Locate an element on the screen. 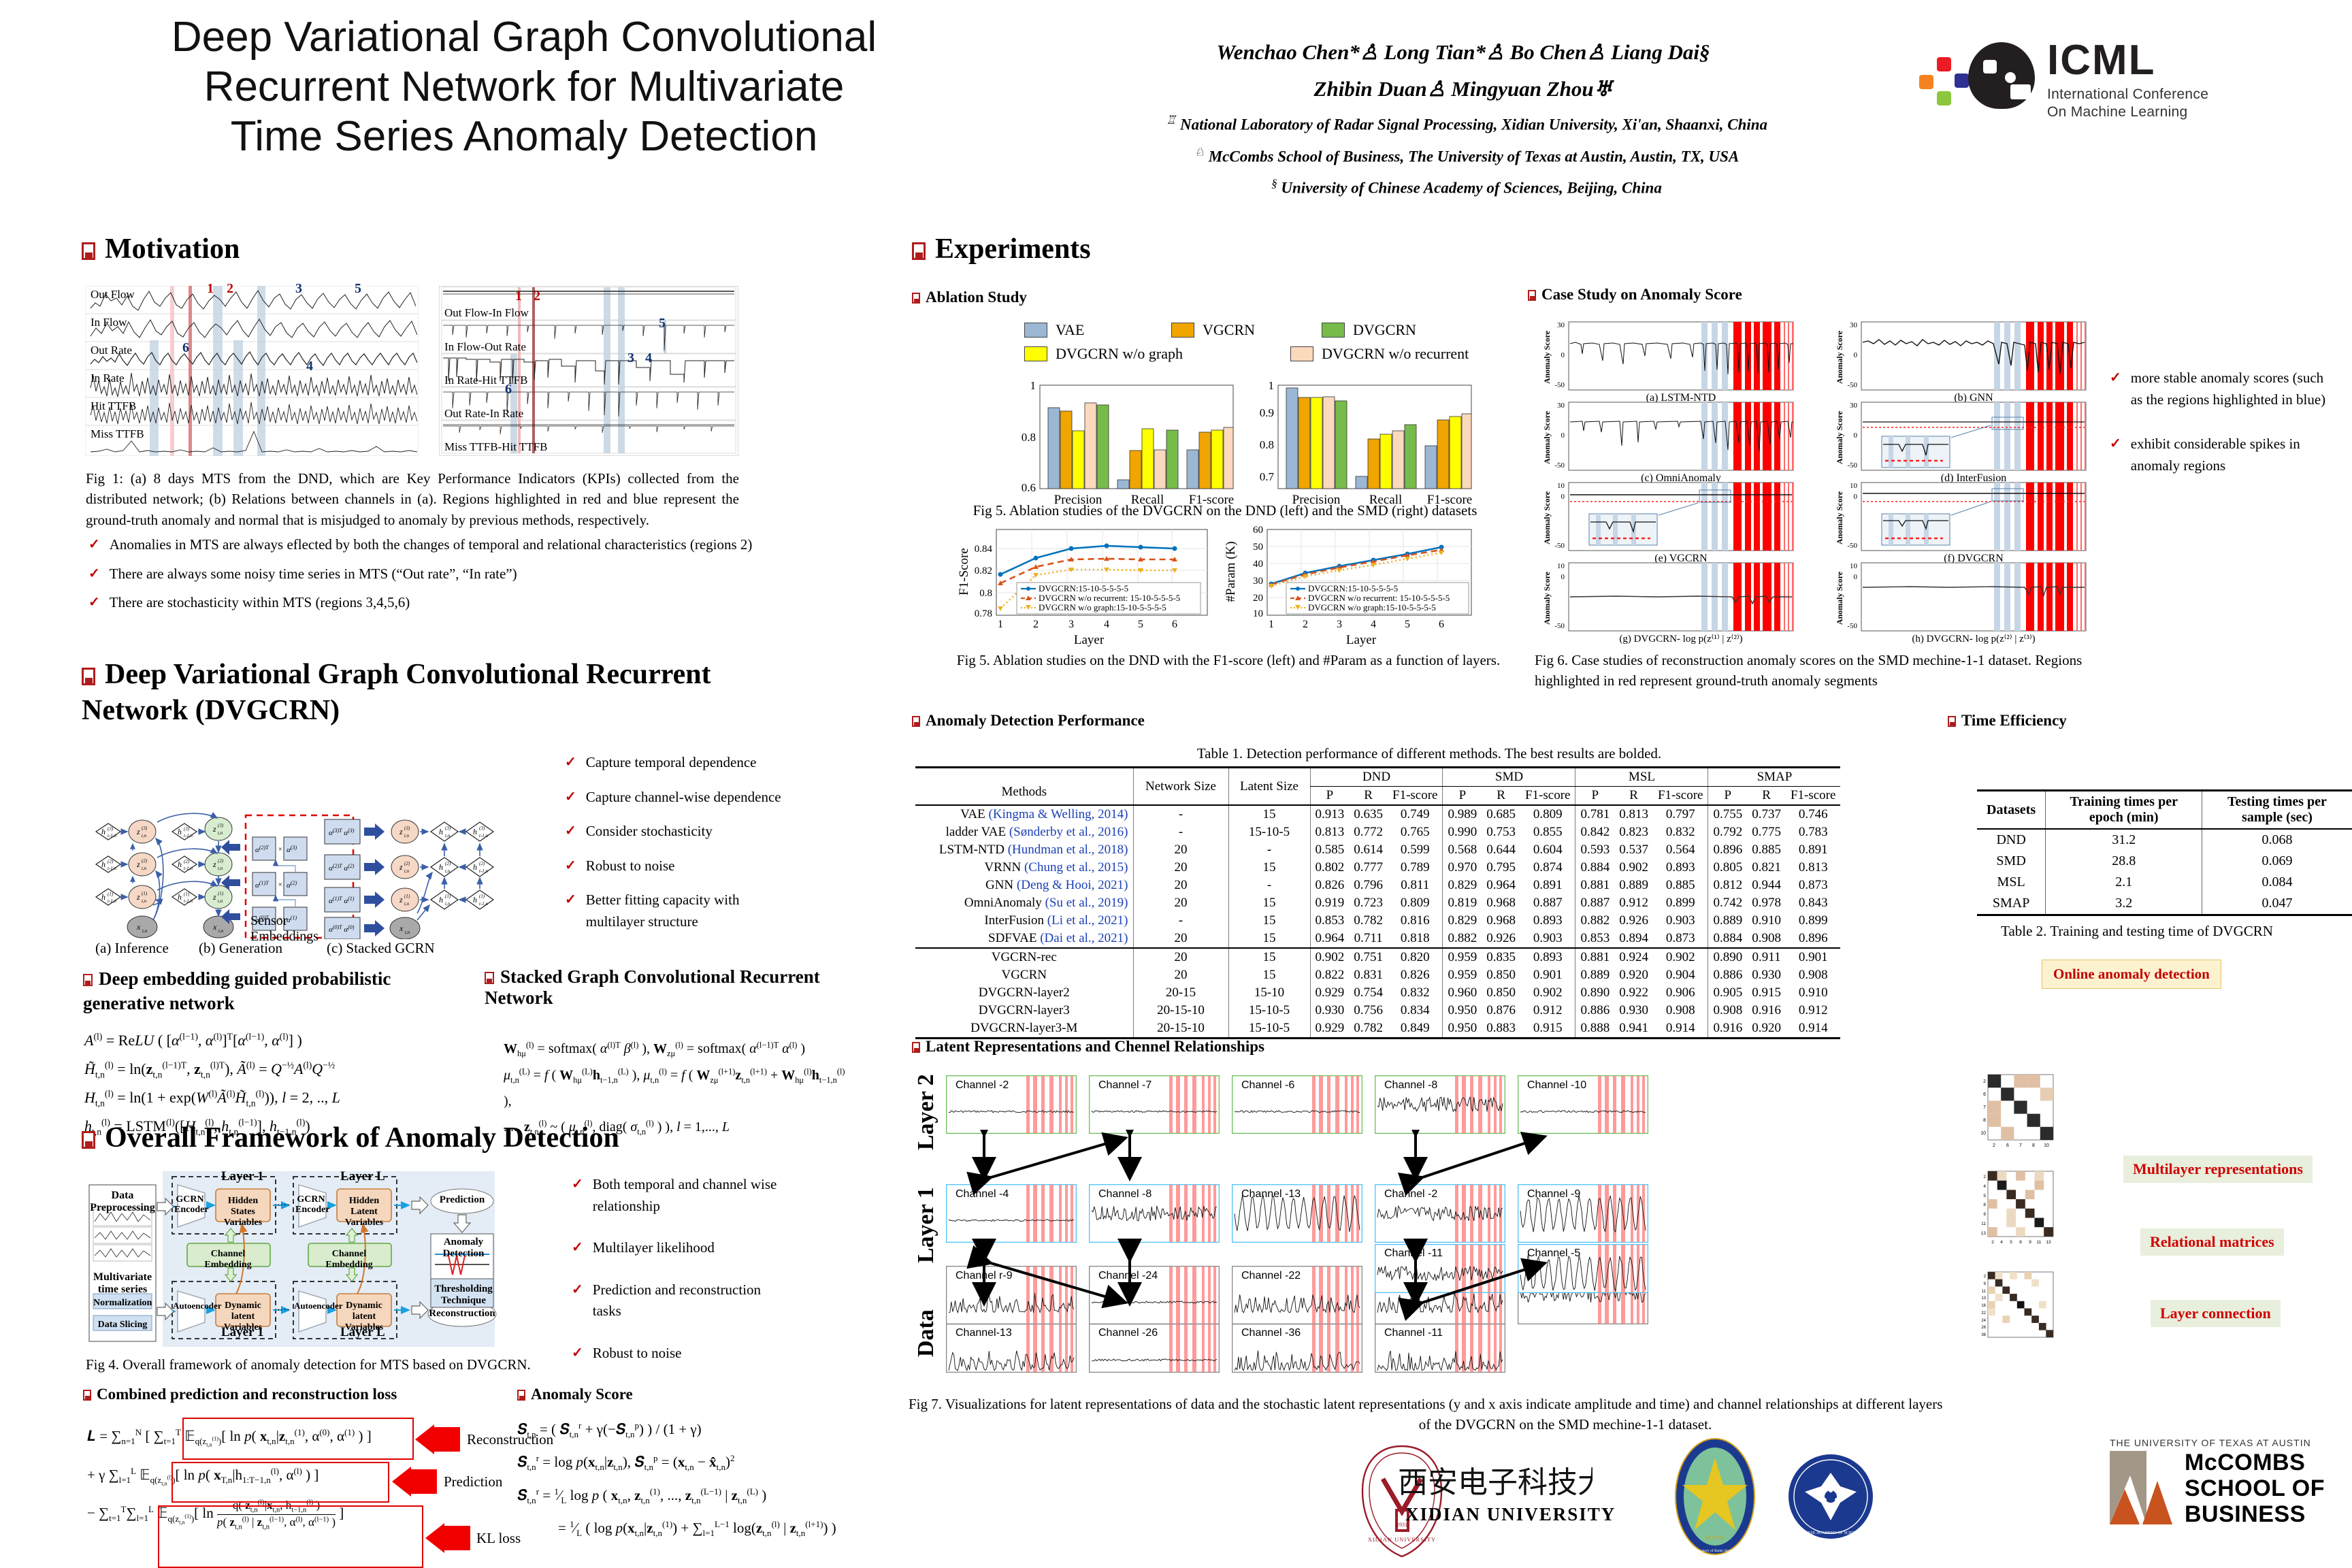  cell-metric: 0.756 is located at coordinates (1368, 1010).